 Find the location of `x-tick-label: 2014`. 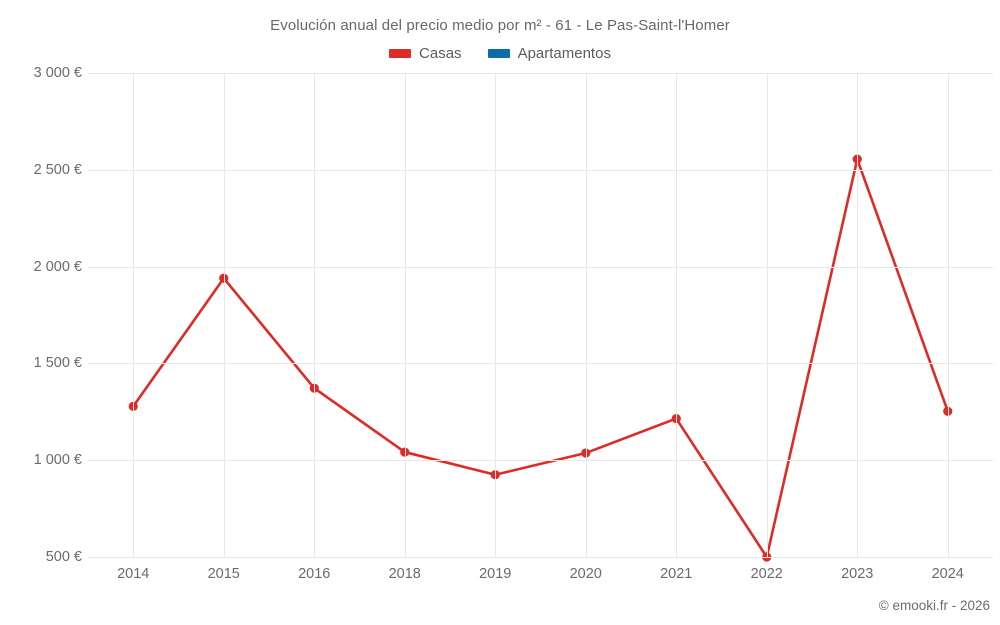

x-tick-label: 2014 is located at coordinates (133, 574).